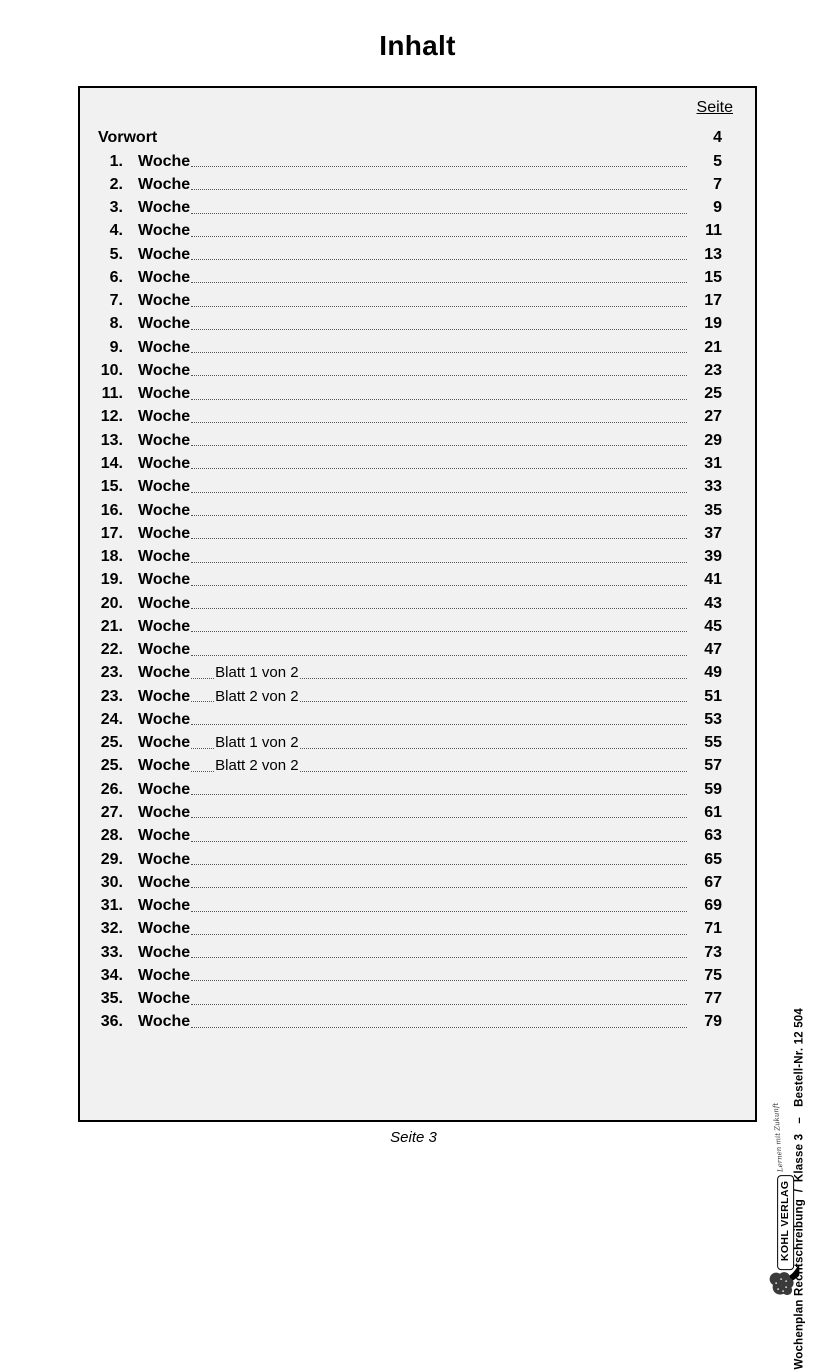 The image size is (827, 1370). What do you see at coordinates (410, 1019) in the screenshot?
I see `toc-entry-row: 36. Woche 79` at bounding box center [410, 1019].